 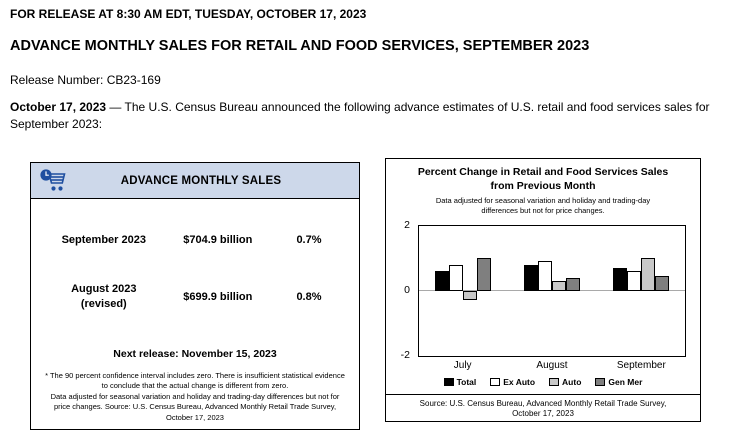 I want to click on bar-august-total, so click(x=531, y=277).